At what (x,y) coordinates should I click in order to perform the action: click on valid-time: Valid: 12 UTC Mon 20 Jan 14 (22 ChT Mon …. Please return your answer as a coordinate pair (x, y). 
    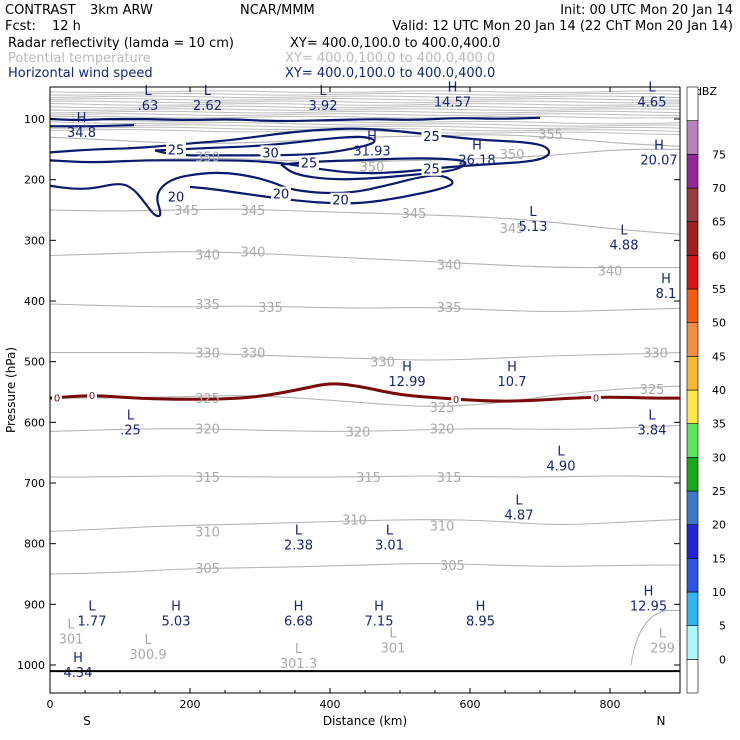
    Looking at the image, I should click on (562, 26).